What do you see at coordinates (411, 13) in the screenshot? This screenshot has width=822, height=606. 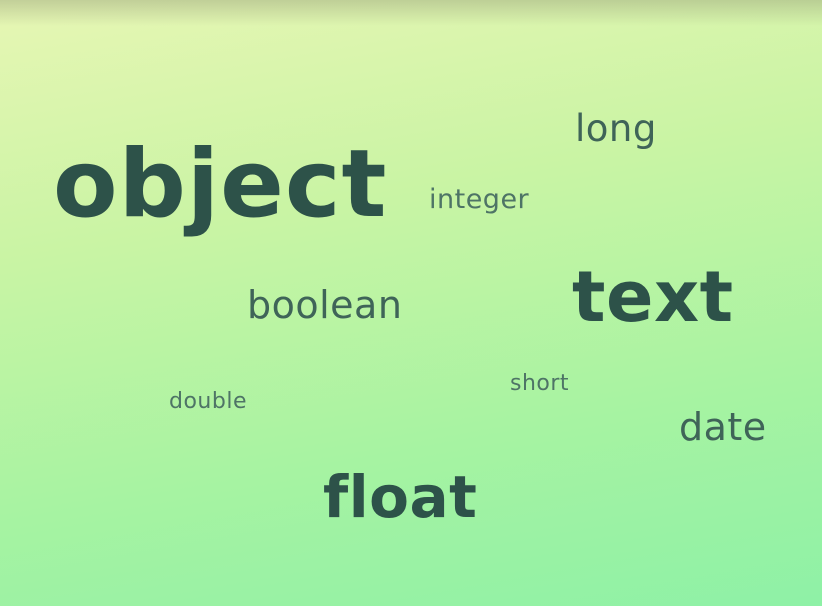 I see `top-shadow` at bounding box center [411, 13].